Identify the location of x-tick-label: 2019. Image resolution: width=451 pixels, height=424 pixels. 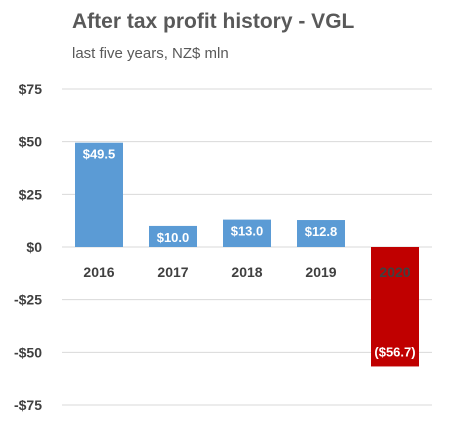
(320, 272).